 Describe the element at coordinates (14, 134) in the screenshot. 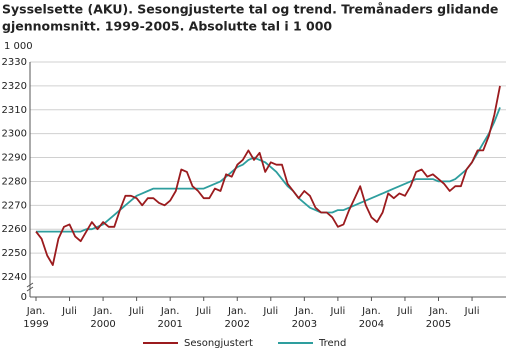

I see `y-tick-label: 2300` at that location.